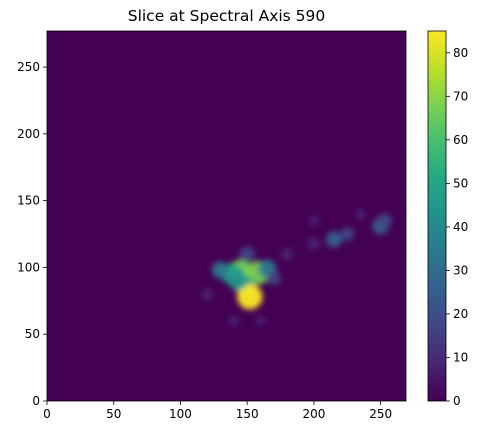 This screenshot has height=435, width=485. Describe the element at coordinates (460, 183) in the screenshot. I see `colorbar-tick-label: 50` at that location.